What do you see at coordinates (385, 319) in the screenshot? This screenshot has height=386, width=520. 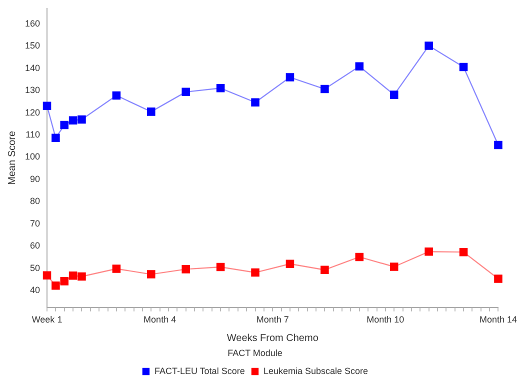 I see `x-tick-label: Month 10` at bounding box center [385, 319].